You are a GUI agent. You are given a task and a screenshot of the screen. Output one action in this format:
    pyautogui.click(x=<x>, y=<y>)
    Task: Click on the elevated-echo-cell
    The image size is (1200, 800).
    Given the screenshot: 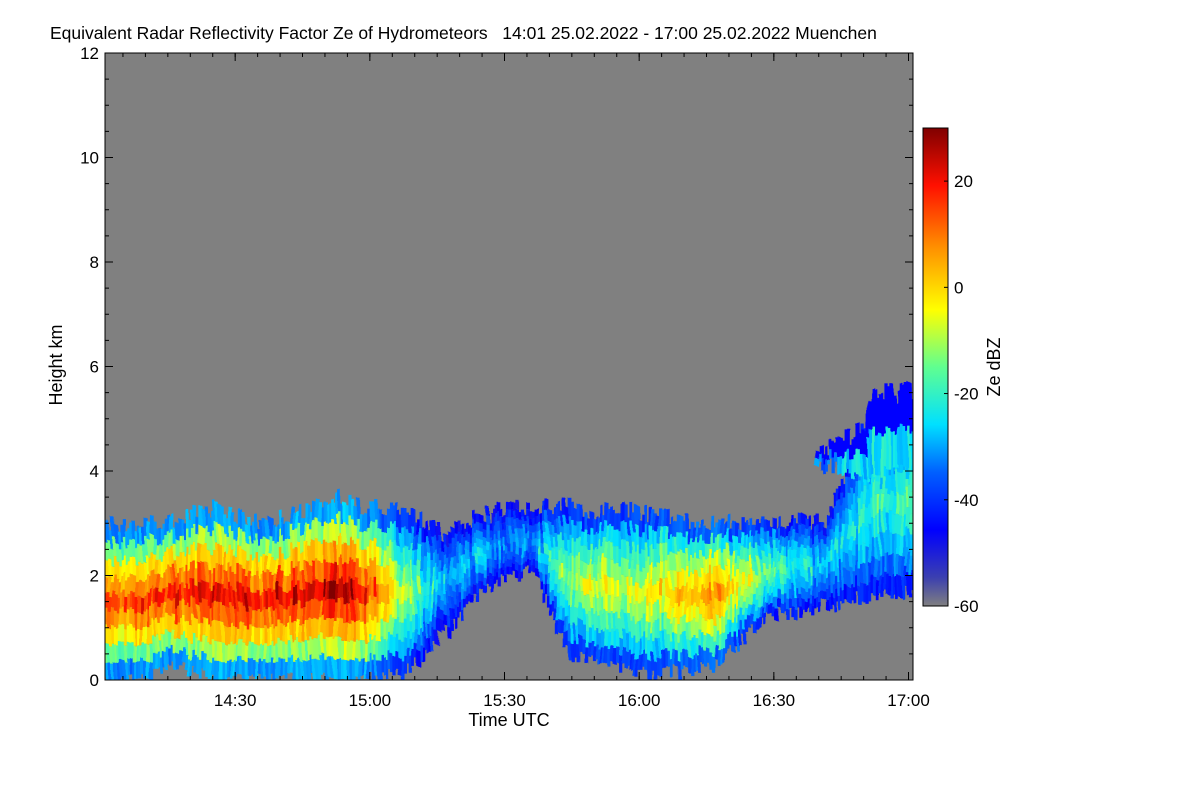 What is the action you would take?
    pyautogui.click(x=884, y=449)
    